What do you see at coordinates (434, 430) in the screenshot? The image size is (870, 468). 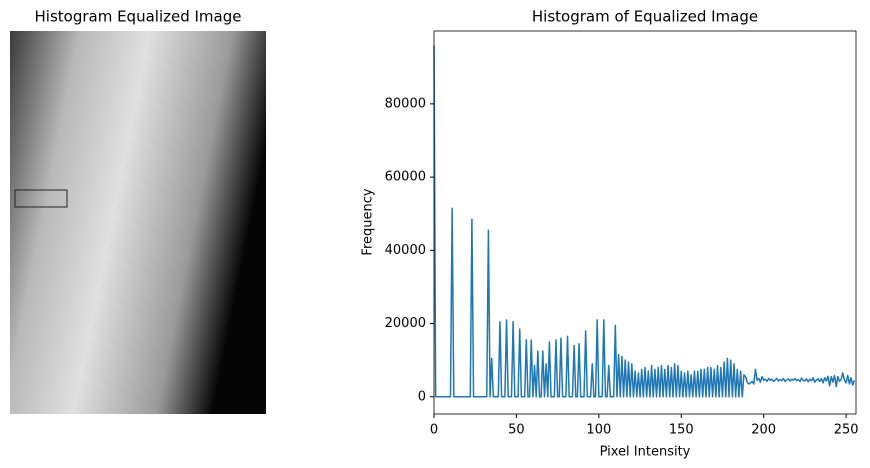 I see `x-tick-label: 0` at bounding box center [434, 430].